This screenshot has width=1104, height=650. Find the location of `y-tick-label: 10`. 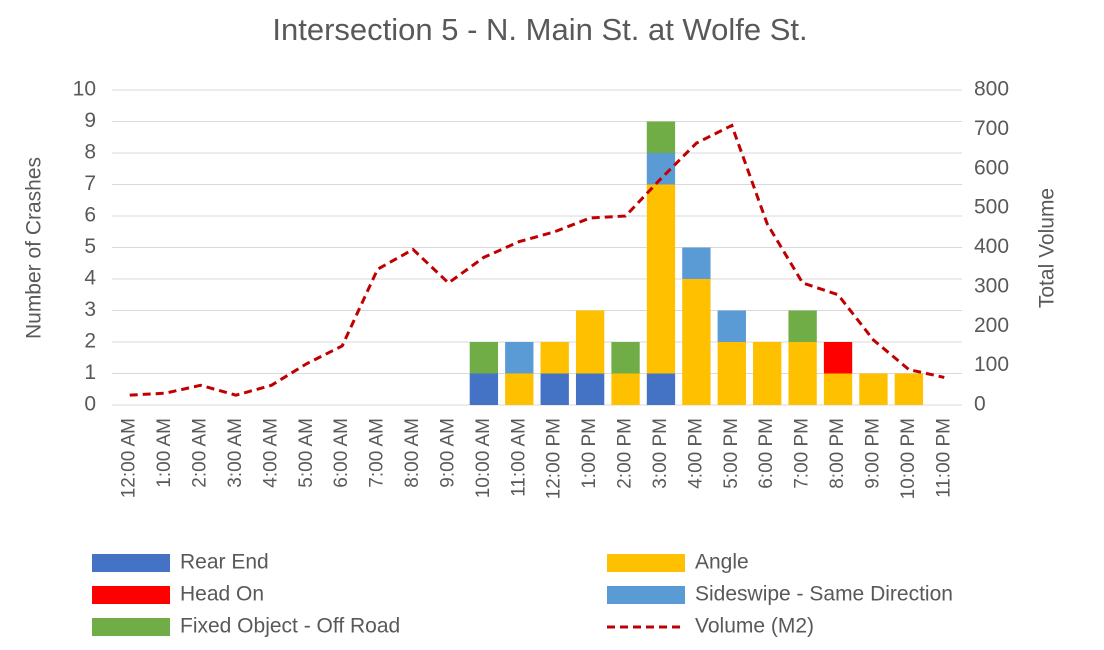

y-tick-label: 10 is located at coordinates (84, 89).